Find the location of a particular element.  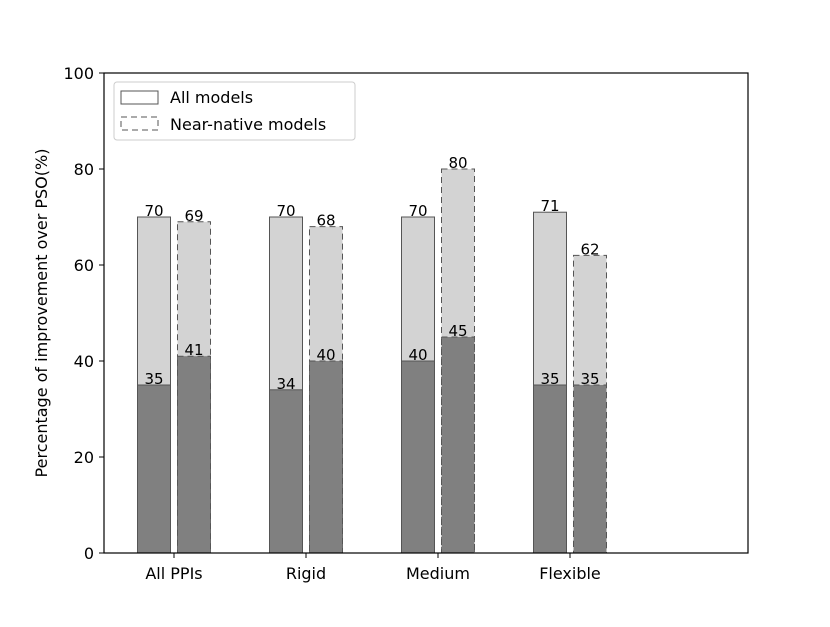

y-tick-label: 0 is located at coordinates (89, 553).